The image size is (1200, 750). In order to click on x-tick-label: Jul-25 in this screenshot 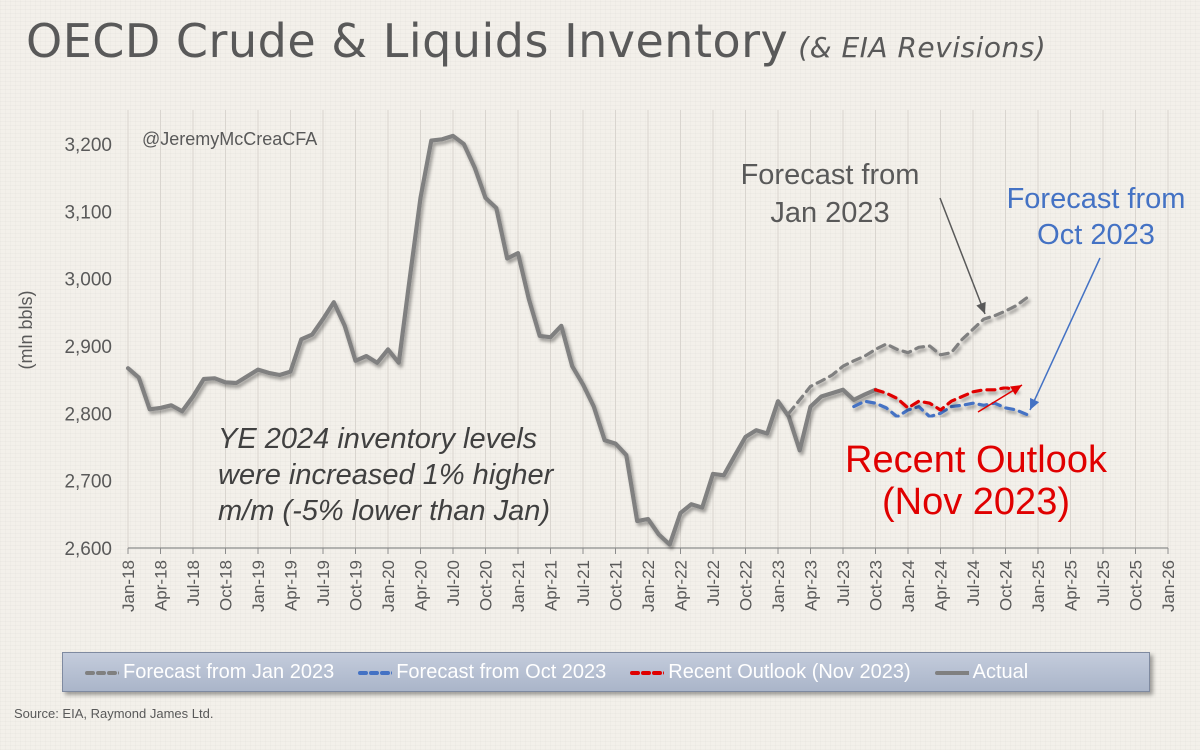, I will do `click(1103, 583)`.